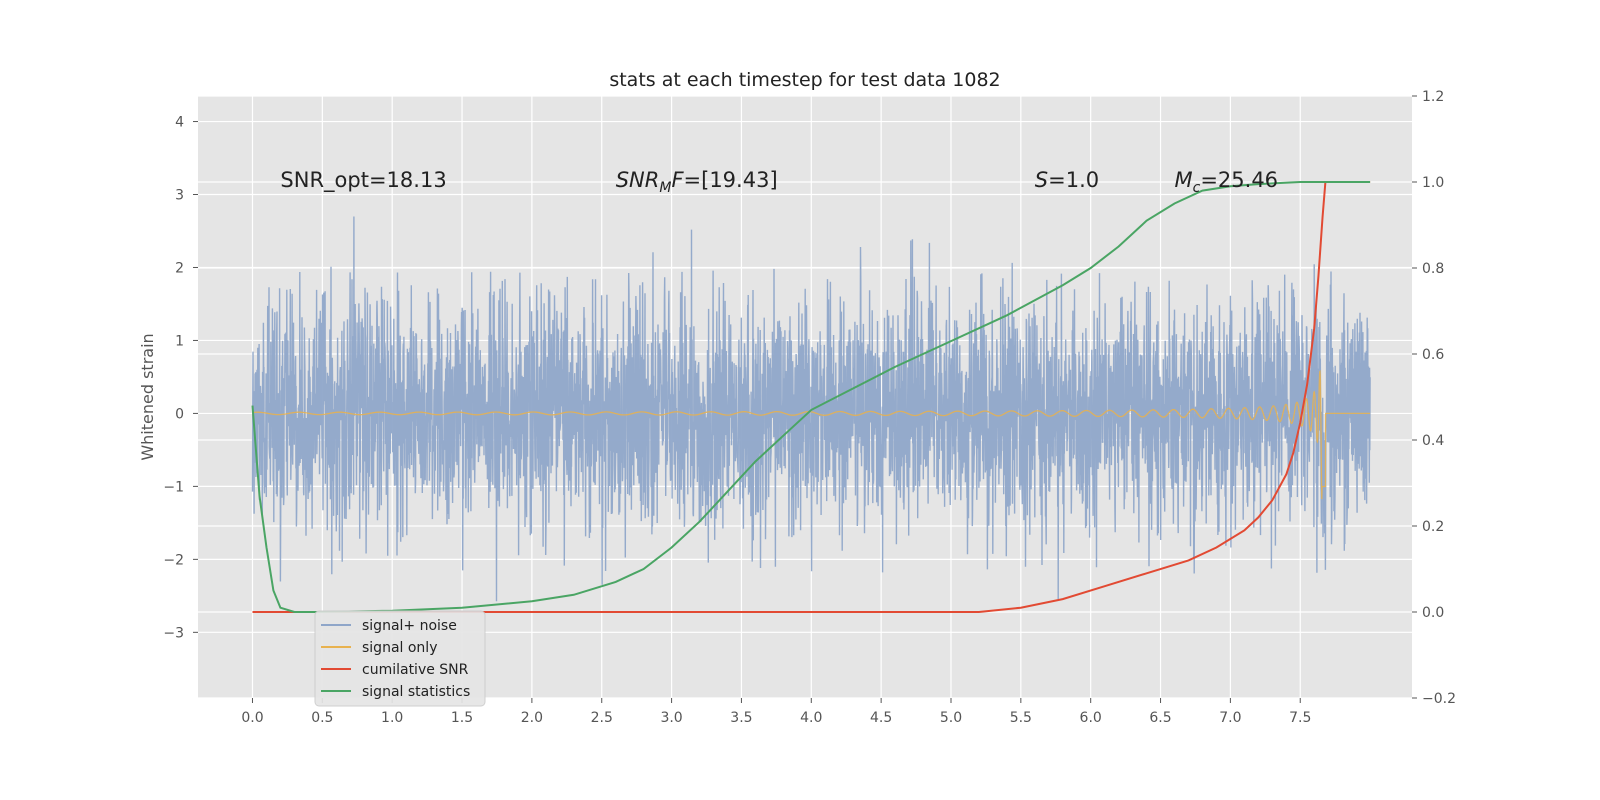 The image size is (1600, 800). What do you see at coordinates (322, 718) in the screenshot?
I see `x-tick-label: 0.5` at bounding box center [322, 718].